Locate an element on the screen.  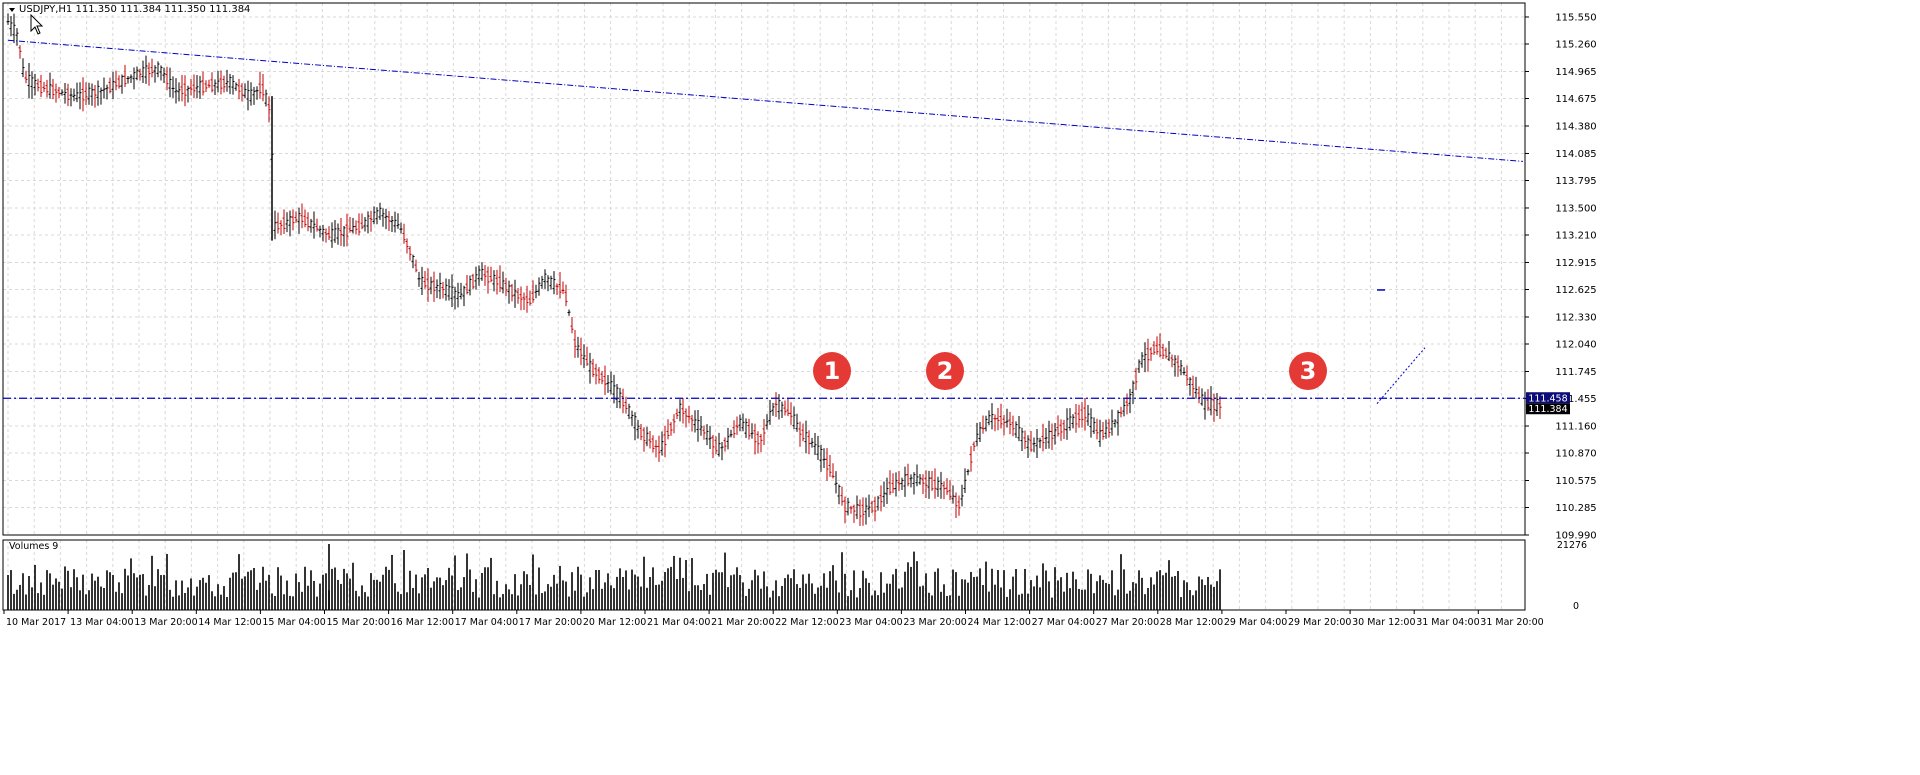
price-tick-label: 110.285 is located at coordinates (1575, 508).